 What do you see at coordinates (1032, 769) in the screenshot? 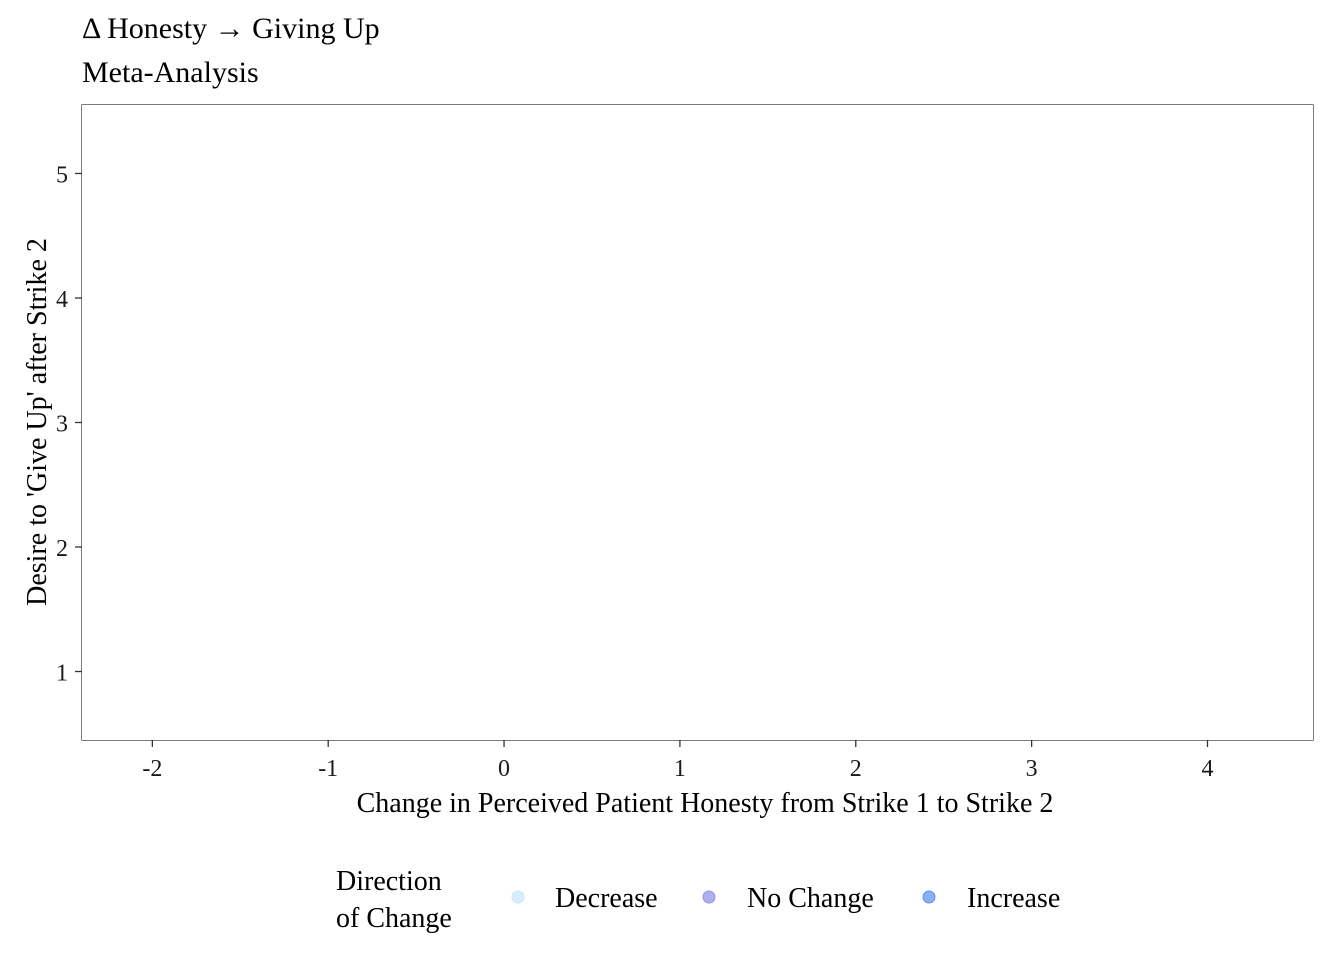
I see `x-tick-label: 3` at bounding box center [1032, 769].